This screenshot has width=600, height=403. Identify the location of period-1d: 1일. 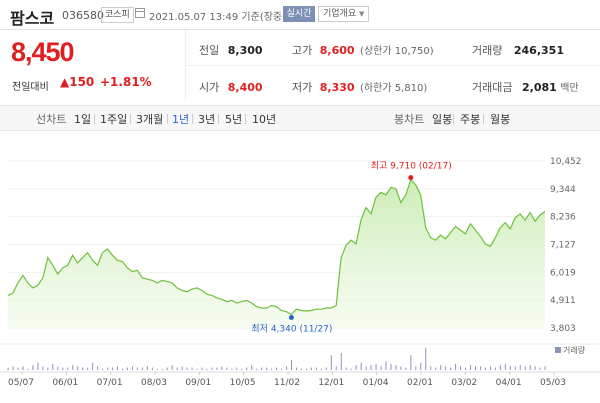
(83, 119).